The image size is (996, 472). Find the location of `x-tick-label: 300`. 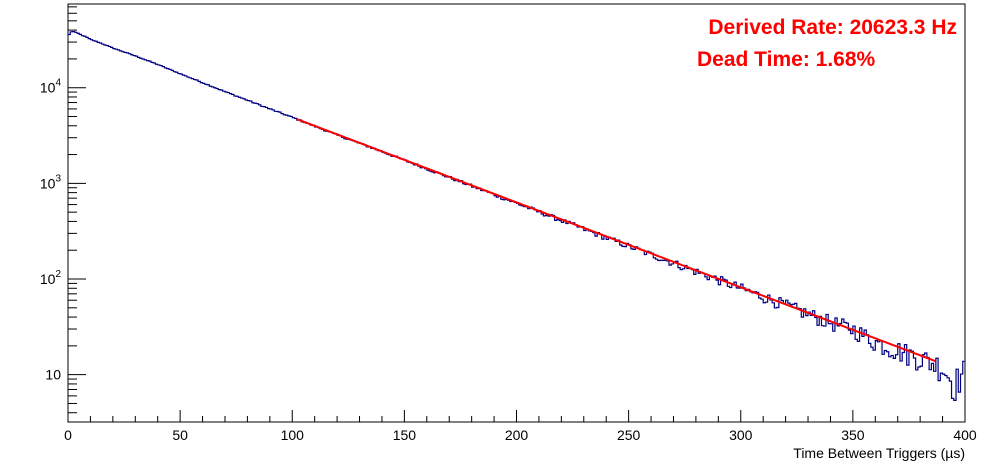

x-tick-label: 300 is located at coordinates (741, 435).